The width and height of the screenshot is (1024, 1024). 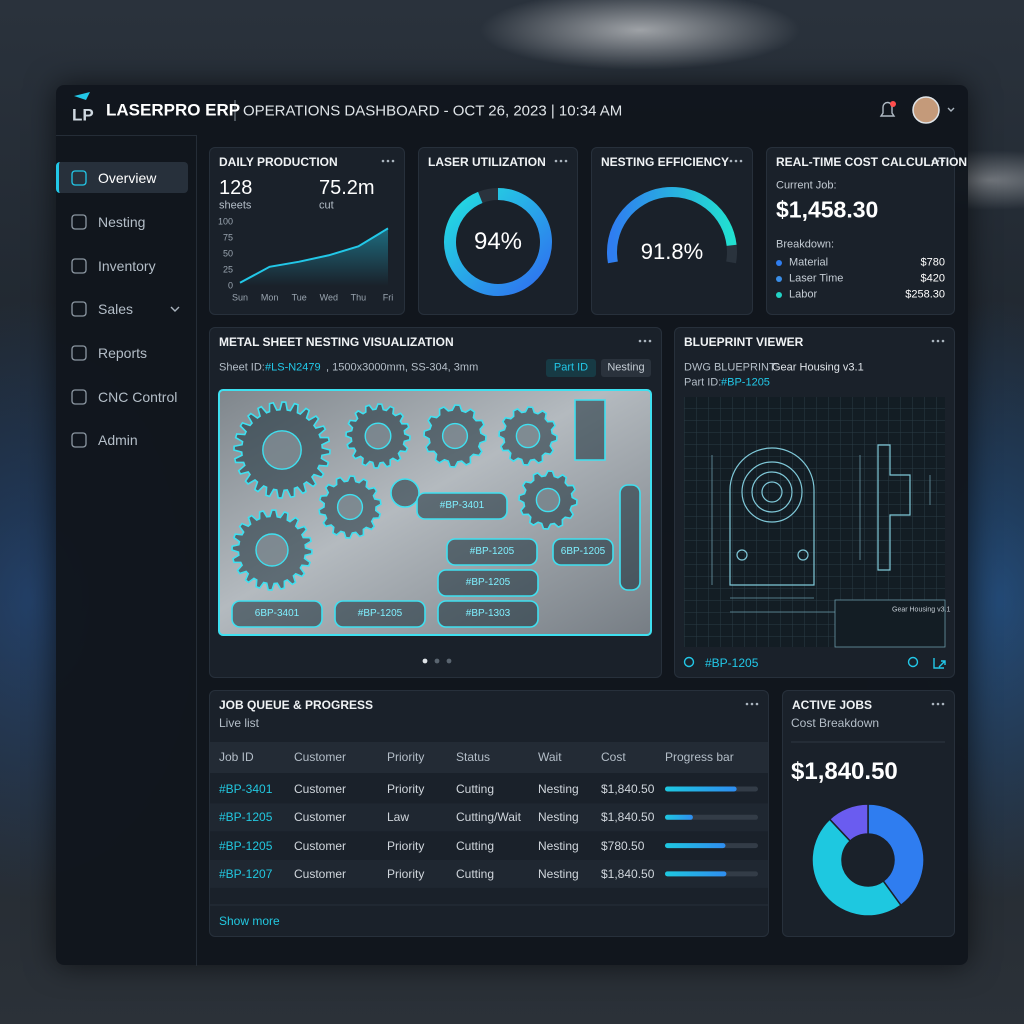 What do you see at coordinates (628, 873) in the screenshot?
I see `cell: $1,840.50` at bounding box center [628, 873].